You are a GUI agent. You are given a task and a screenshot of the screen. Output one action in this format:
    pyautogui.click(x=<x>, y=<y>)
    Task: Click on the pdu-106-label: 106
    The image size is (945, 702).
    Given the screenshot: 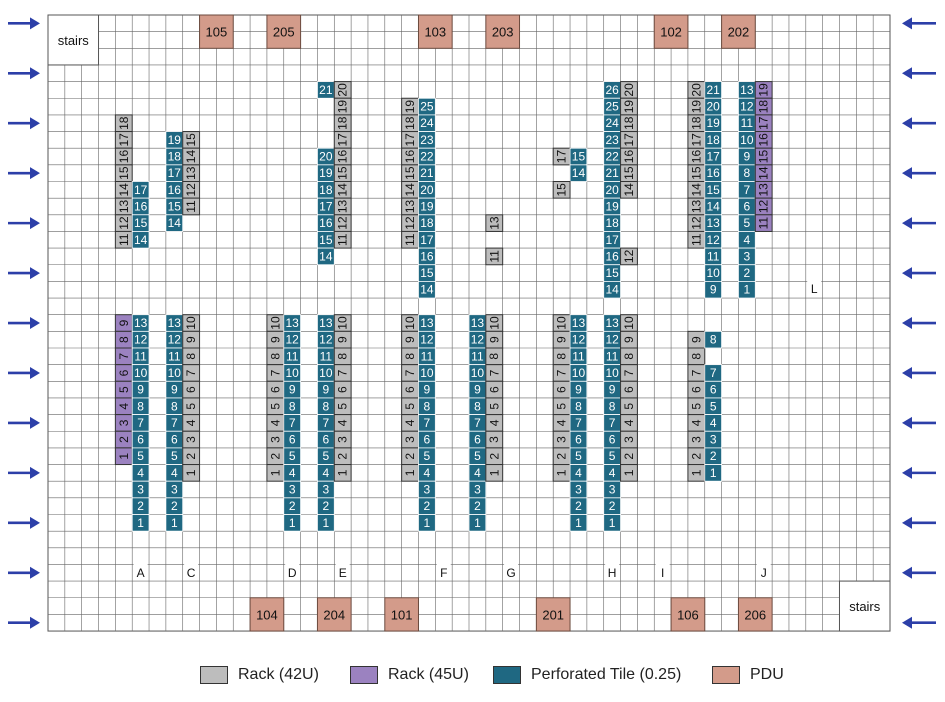 What is the action you would take?
    pyautogui.click(x=688, y=614)
    